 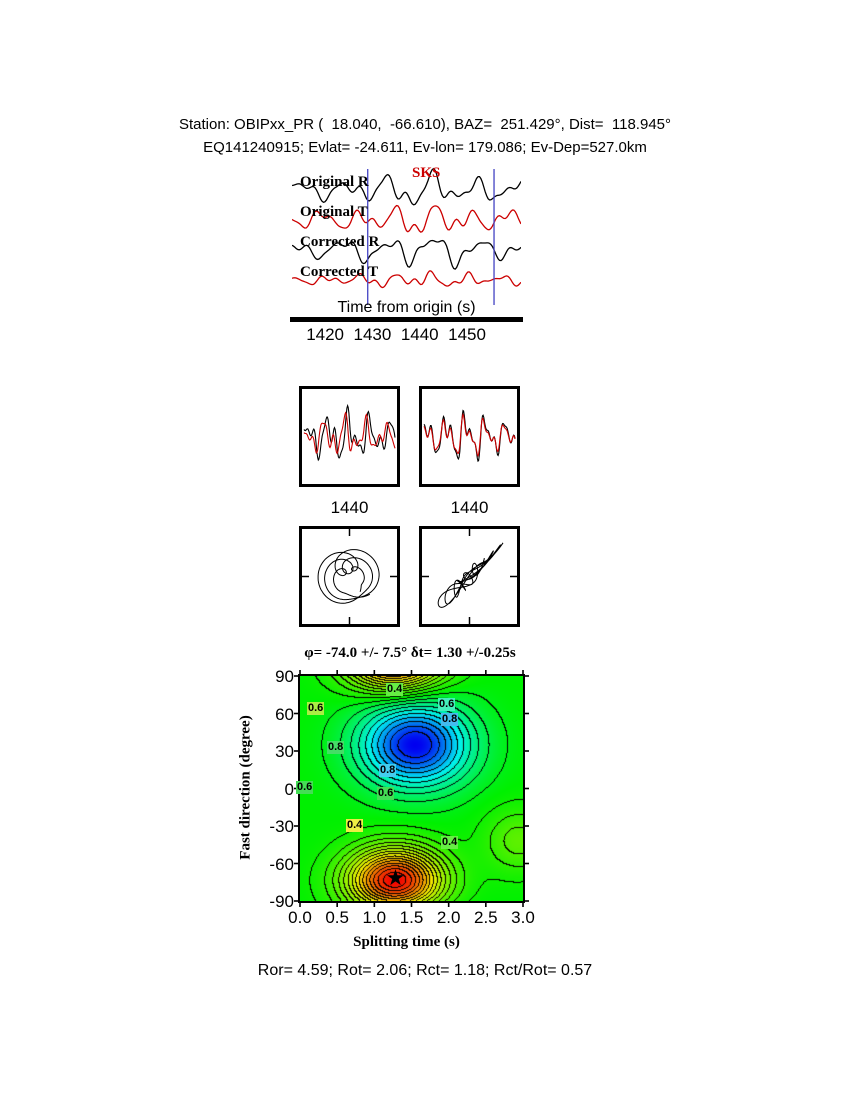 I want to click on time-axis-label: Time from origin (s), so click(x=406, y=307).